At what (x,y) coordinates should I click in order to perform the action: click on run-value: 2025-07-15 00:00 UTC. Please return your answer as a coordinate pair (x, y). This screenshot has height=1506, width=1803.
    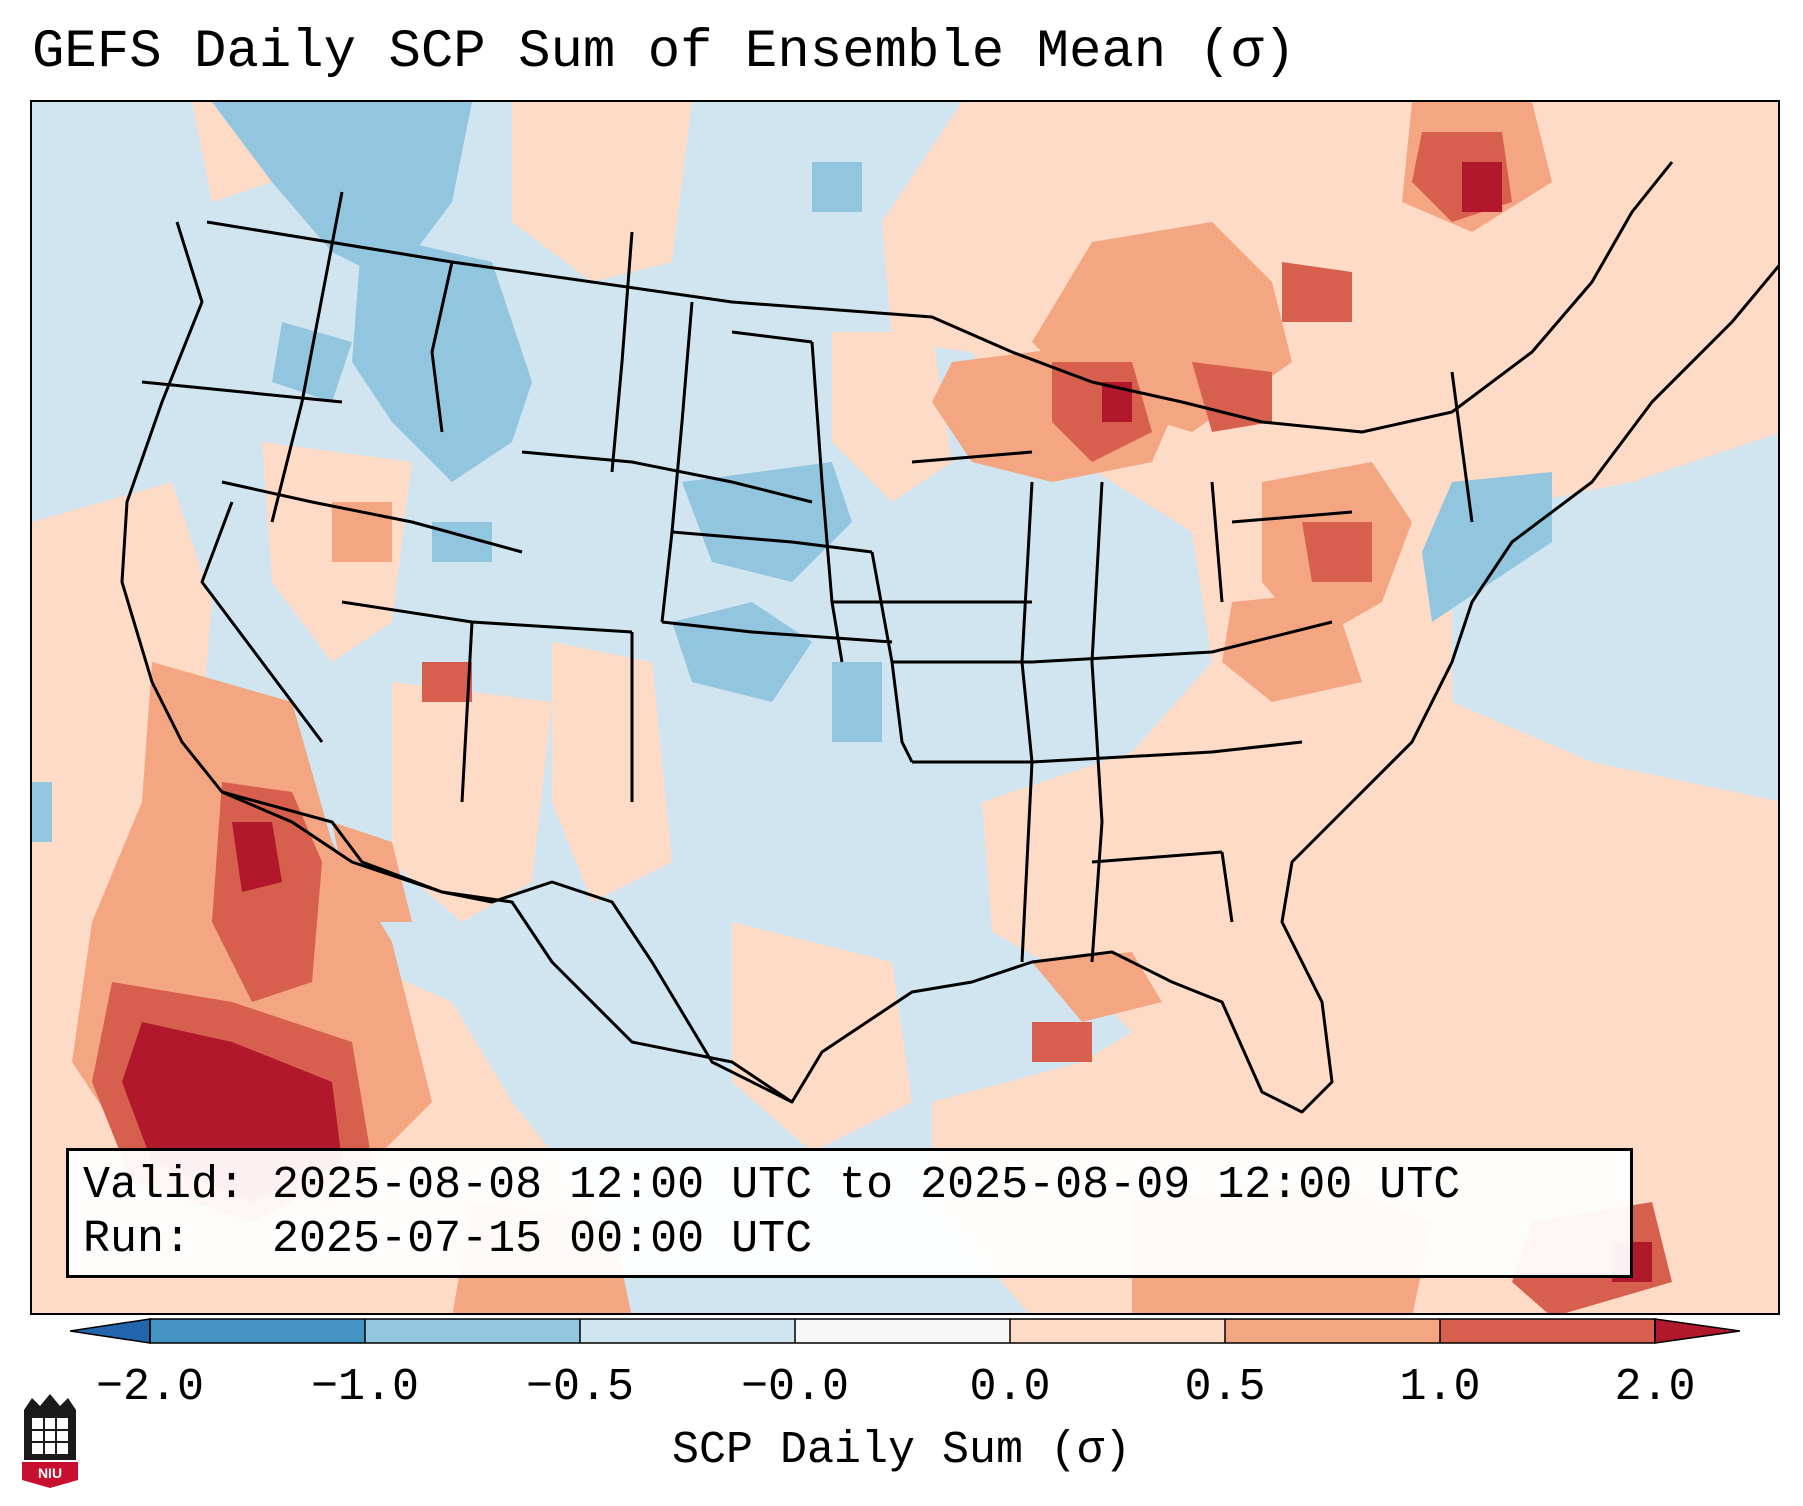
    Looking at the image, I should click on (542, 1239).